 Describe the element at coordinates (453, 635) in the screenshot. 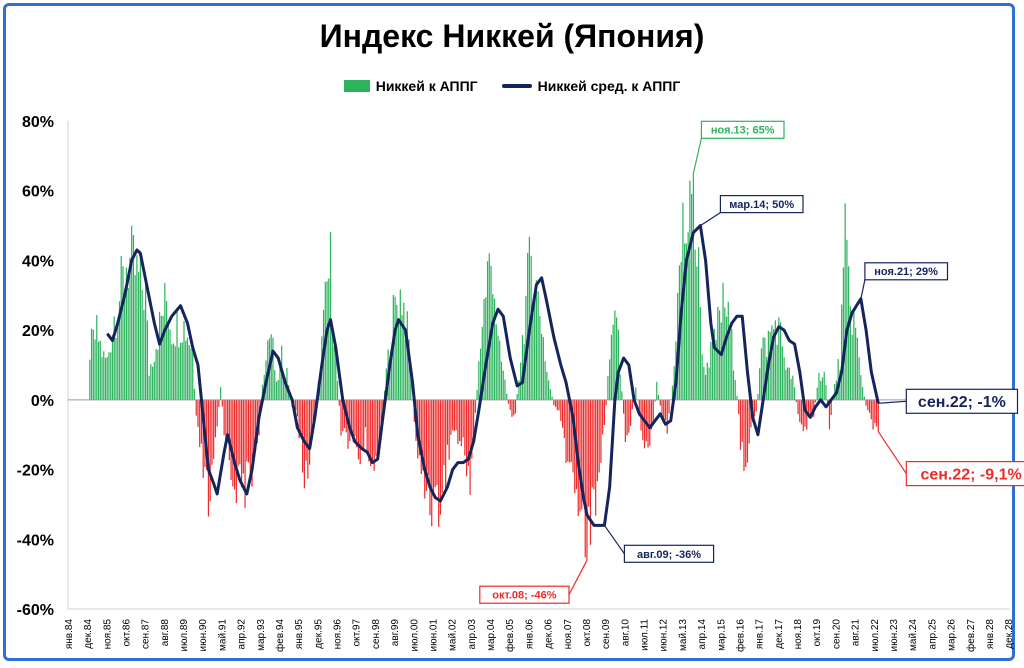

I see `x-tick-label: май.02` at that location.